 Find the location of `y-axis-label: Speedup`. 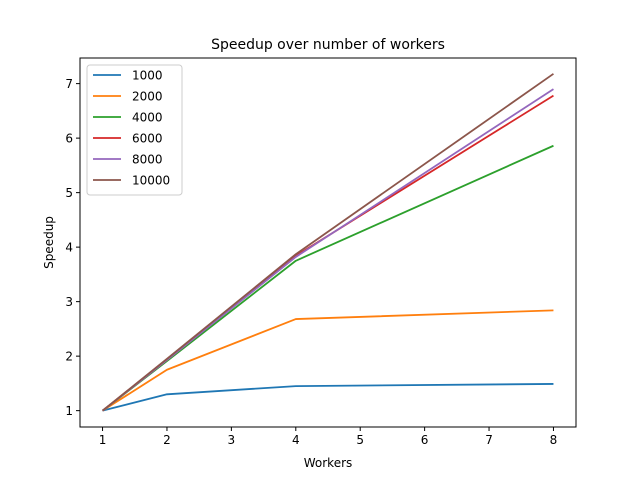

y-axis-label: Speedup is located at coordinates (49, 242).